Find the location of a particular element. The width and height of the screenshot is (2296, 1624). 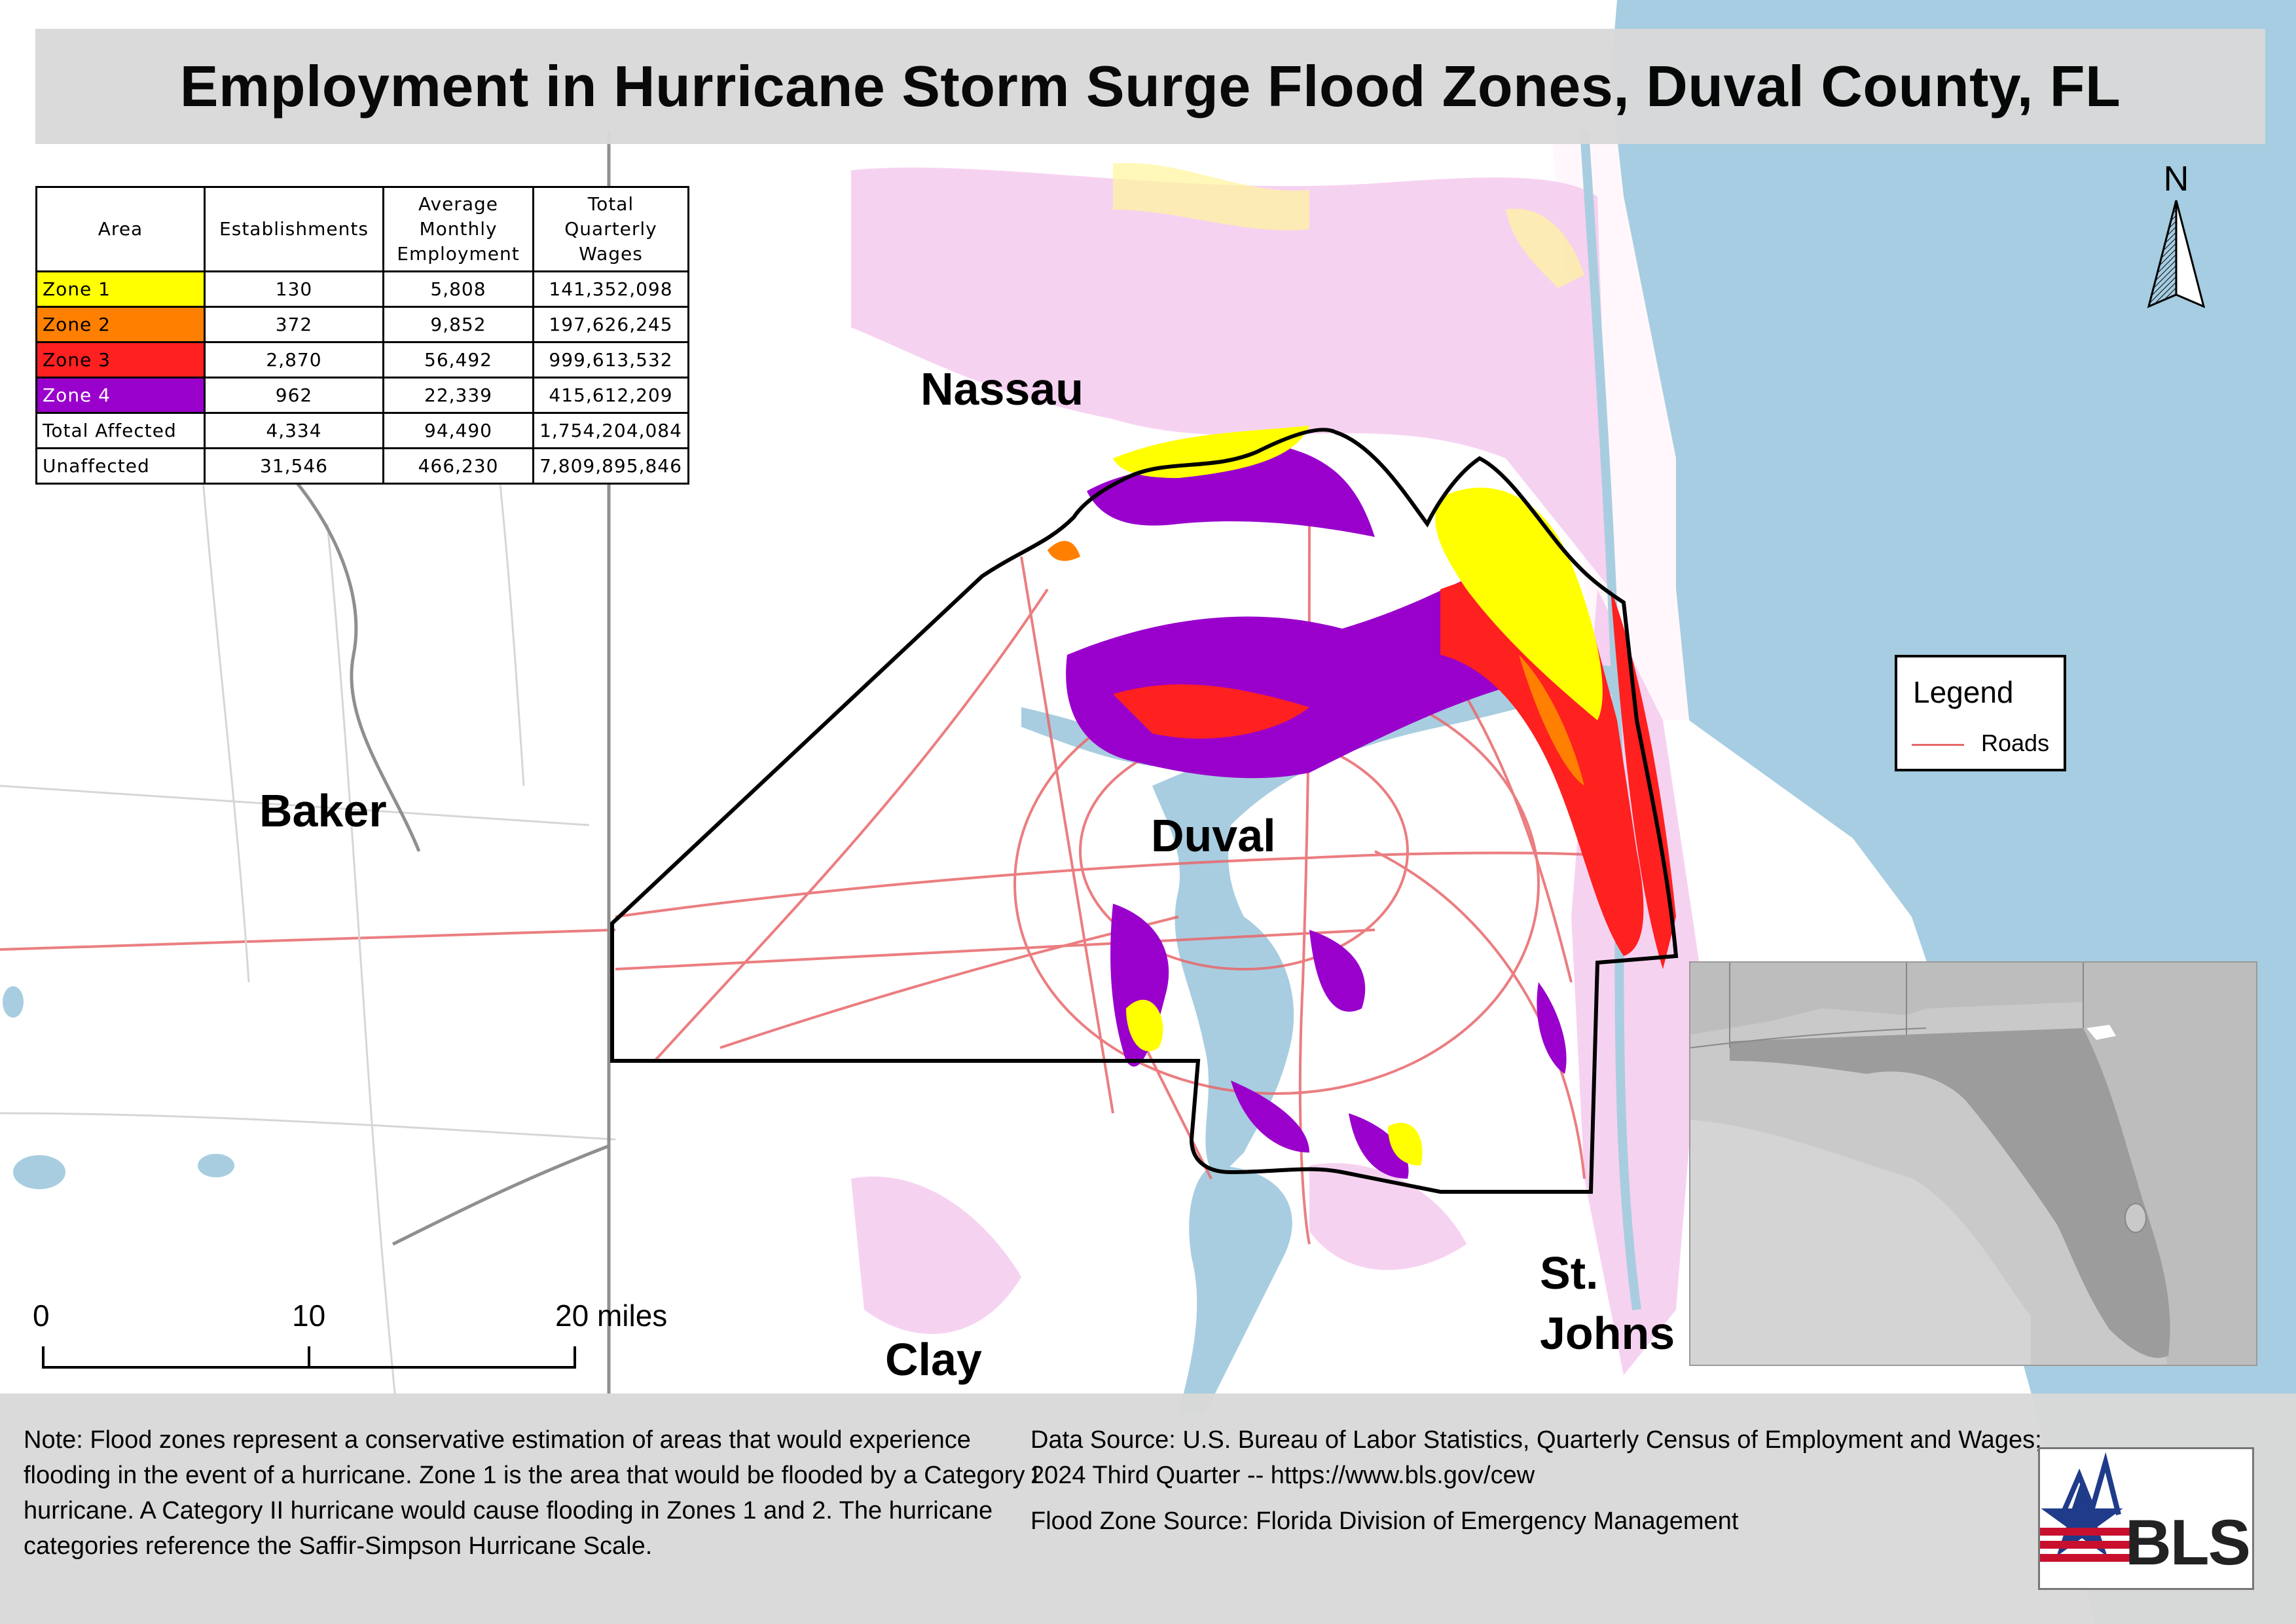

header-employment: Average Monthly Employment is located at coordinates (458, 229).